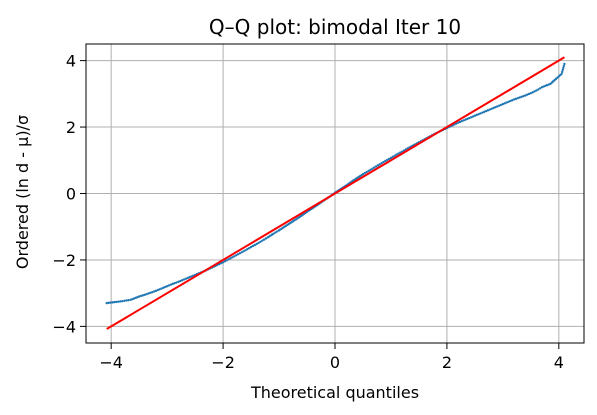  What do you see at coordinates (111, 362) in the screenshot?
I see `x-tick-label: −4` at bounding box center [111, 362].